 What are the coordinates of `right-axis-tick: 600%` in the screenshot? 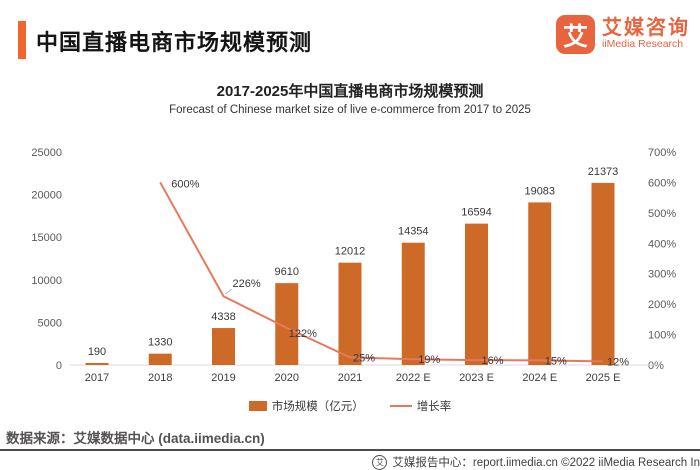 It's located at (662, 183).